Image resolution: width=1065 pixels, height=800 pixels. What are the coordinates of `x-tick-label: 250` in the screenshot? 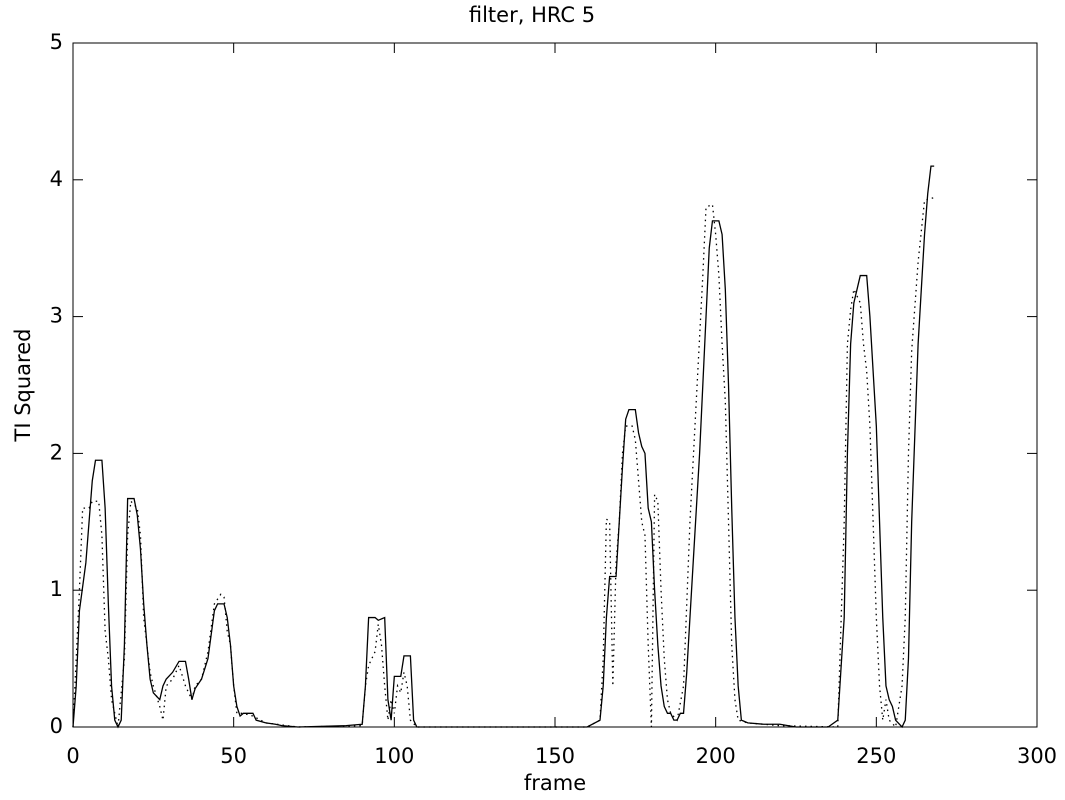 It's located at (876, 756).